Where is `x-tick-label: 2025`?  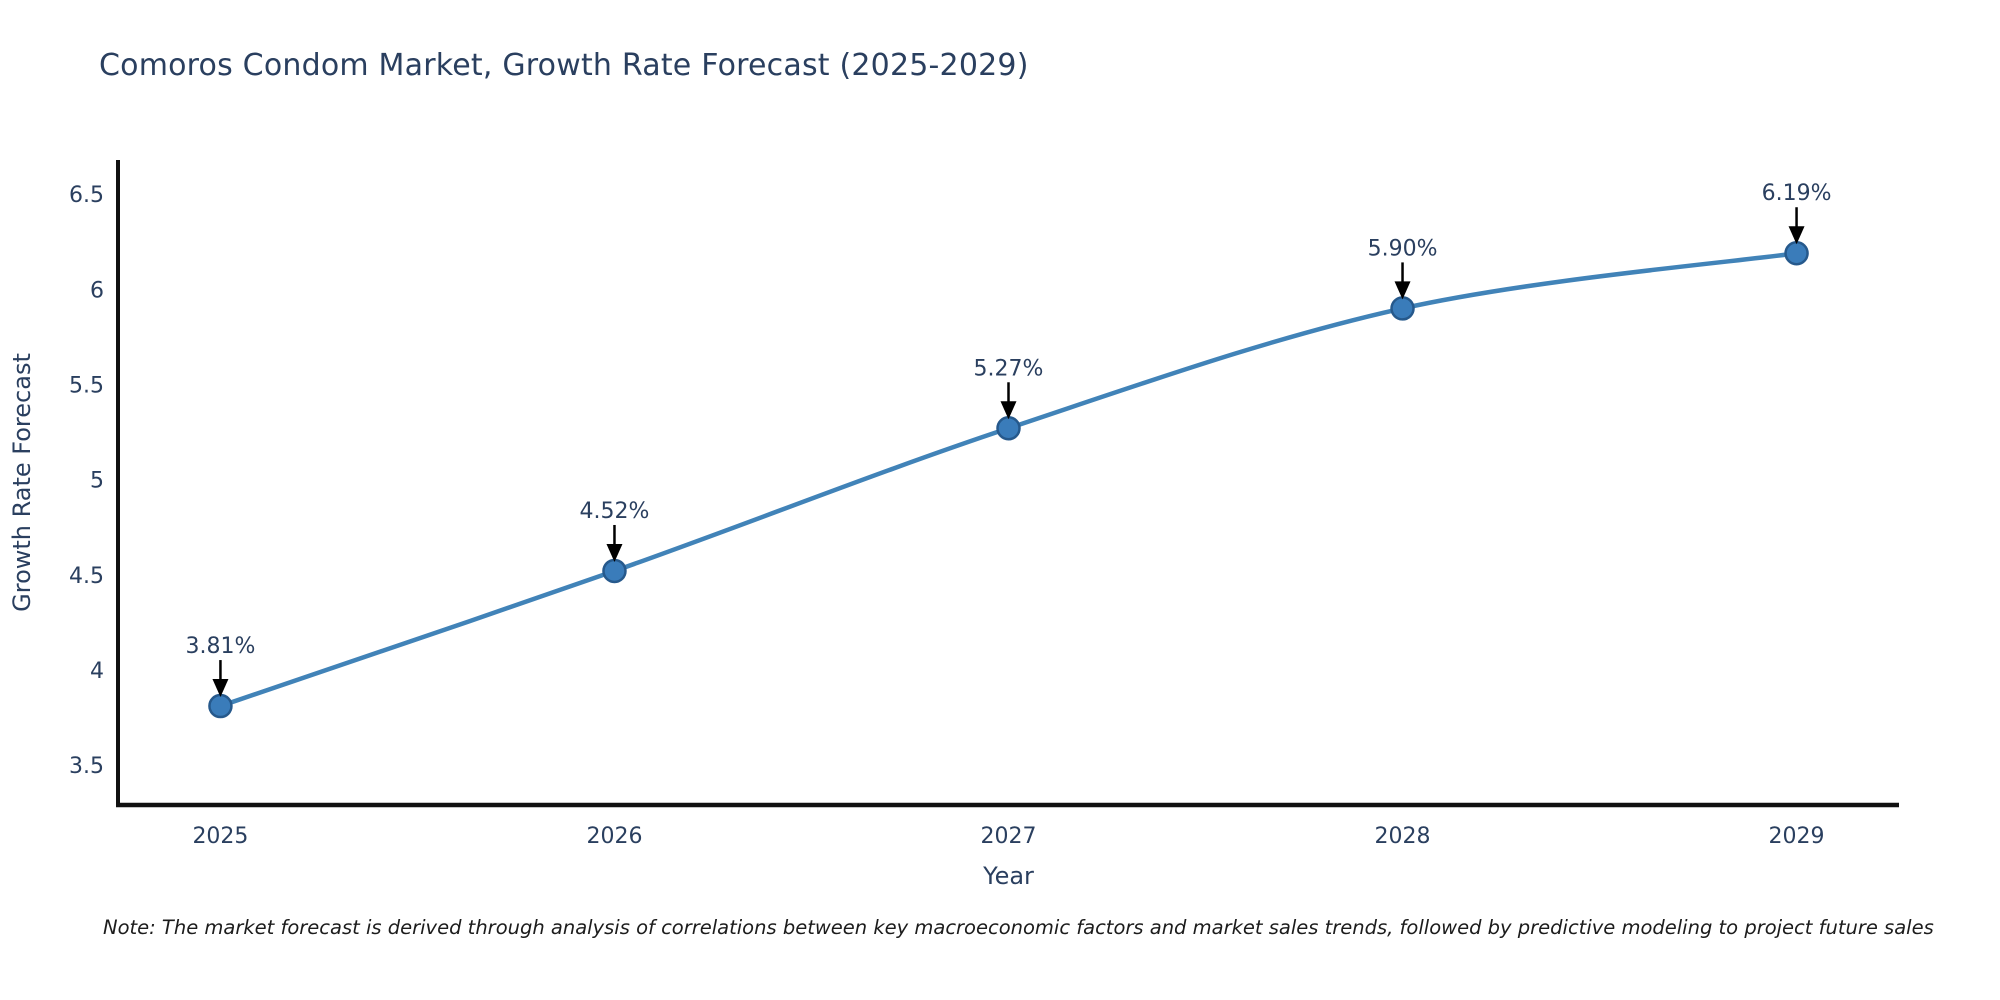 x-tick-label: 2025 is located at coordinates (220, 836).